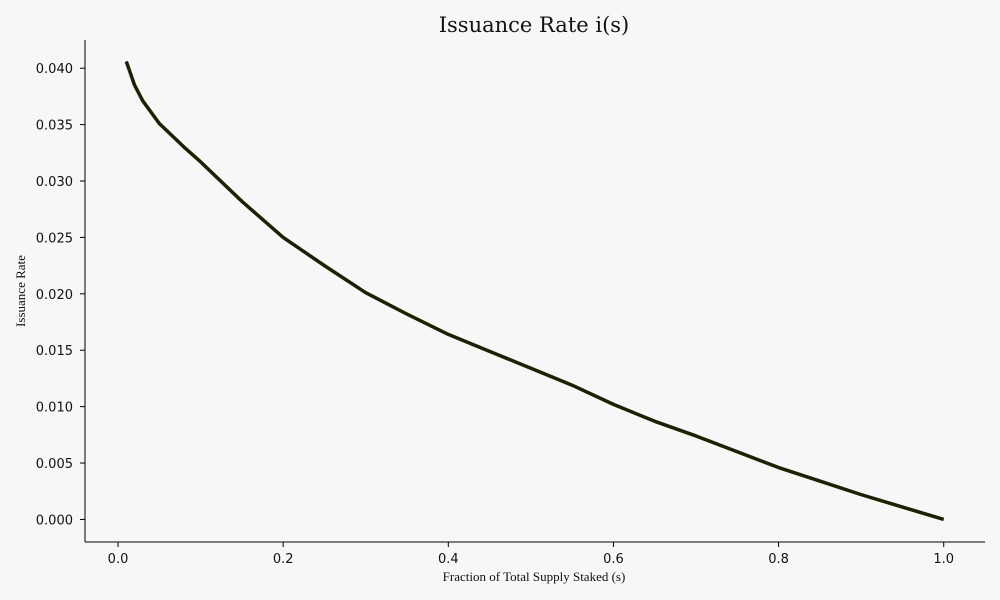 This screenshot has height=600, width=1000. Describe the element at coordinates (54, 520) in the screenshot. I see `y-tick-label: 0.000` at that location.